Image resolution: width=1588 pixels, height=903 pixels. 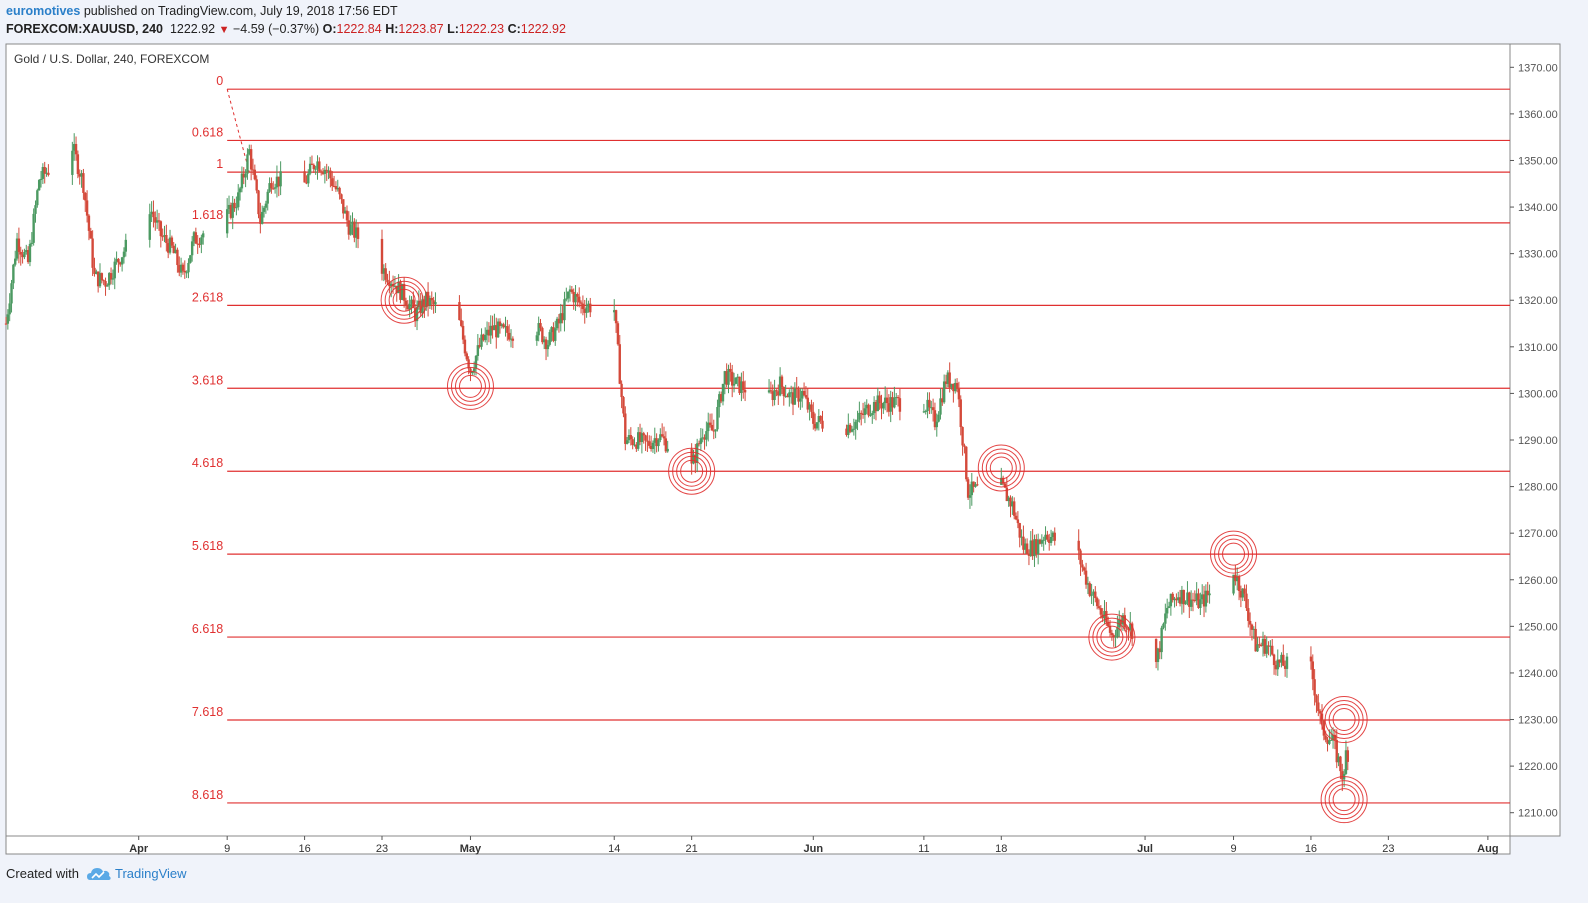 What do you see at coordinates (207, 215) in the screenshot?
I see `fib-label-3: 1.618` at bounding box center [207, 215].